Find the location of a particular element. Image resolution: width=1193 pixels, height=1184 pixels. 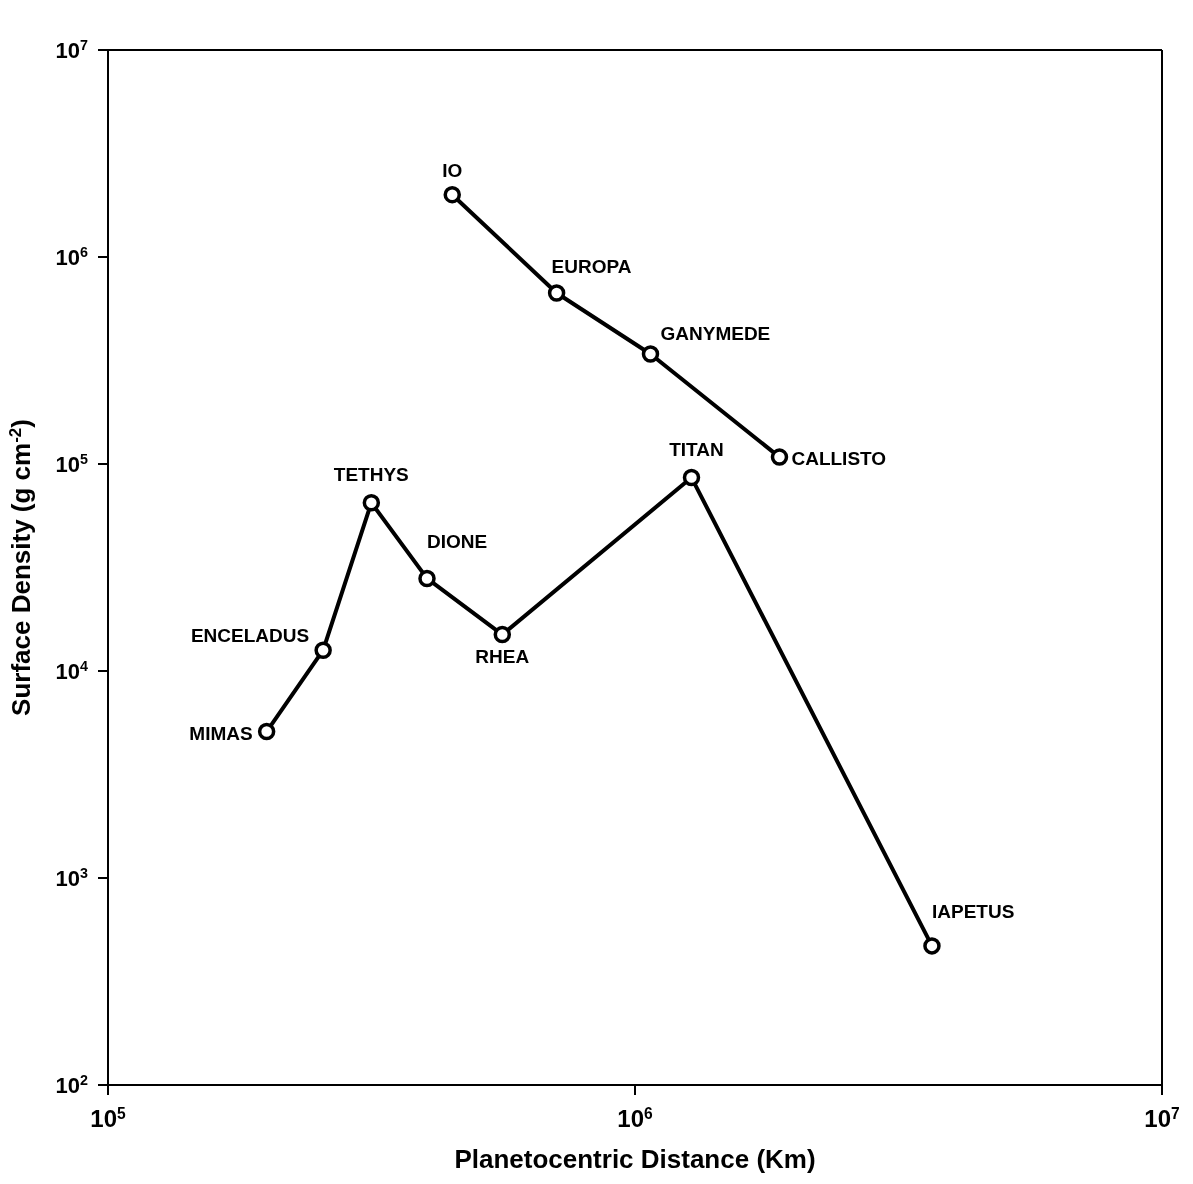

annotation: MIMAS is located at coordinates (221, 733).